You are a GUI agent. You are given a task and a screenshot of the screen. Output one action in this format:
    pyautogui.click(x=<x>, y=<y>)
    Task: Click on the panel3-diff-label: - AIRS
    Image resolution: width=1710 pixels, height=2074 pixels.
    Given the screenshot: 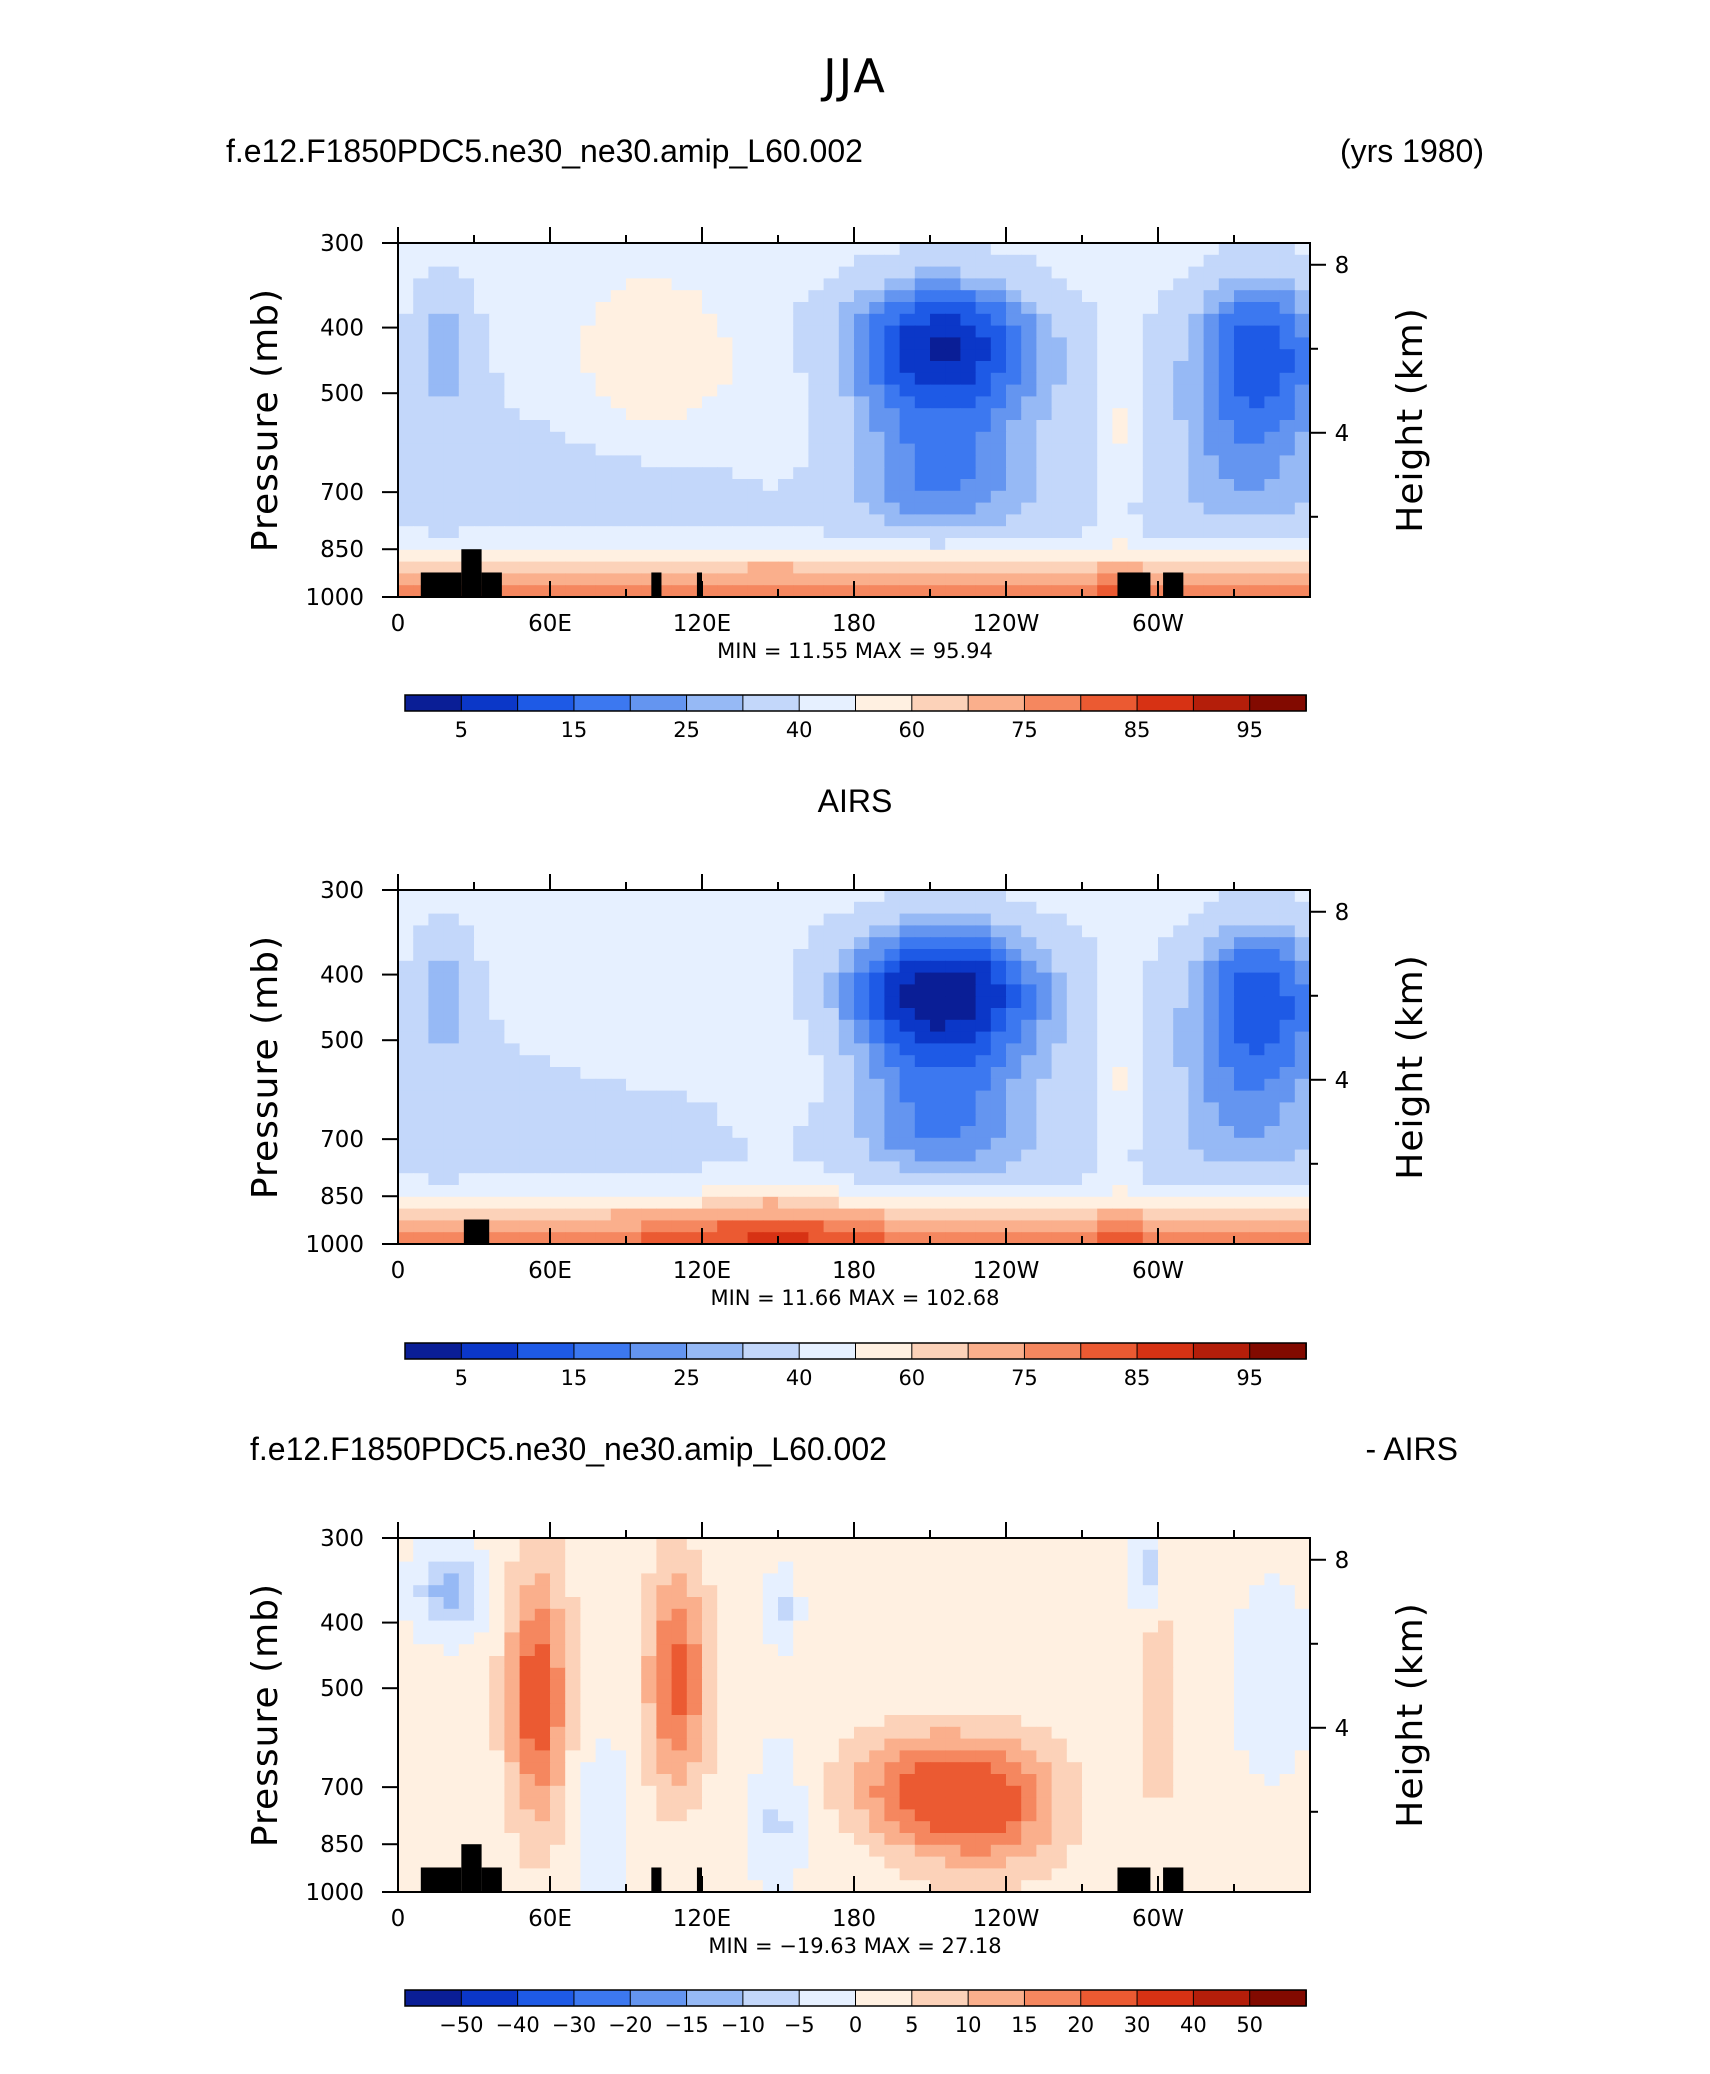 What is the action you would take?
    pyautogui.click(x=1412, y=1449)
    